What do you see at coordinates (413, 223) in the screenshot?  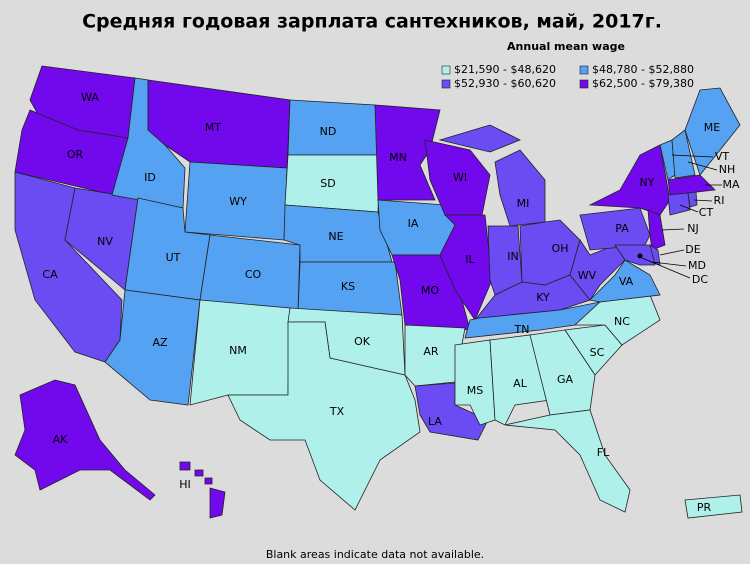 I see `state-label: IA` at bounding box center [413, 223].